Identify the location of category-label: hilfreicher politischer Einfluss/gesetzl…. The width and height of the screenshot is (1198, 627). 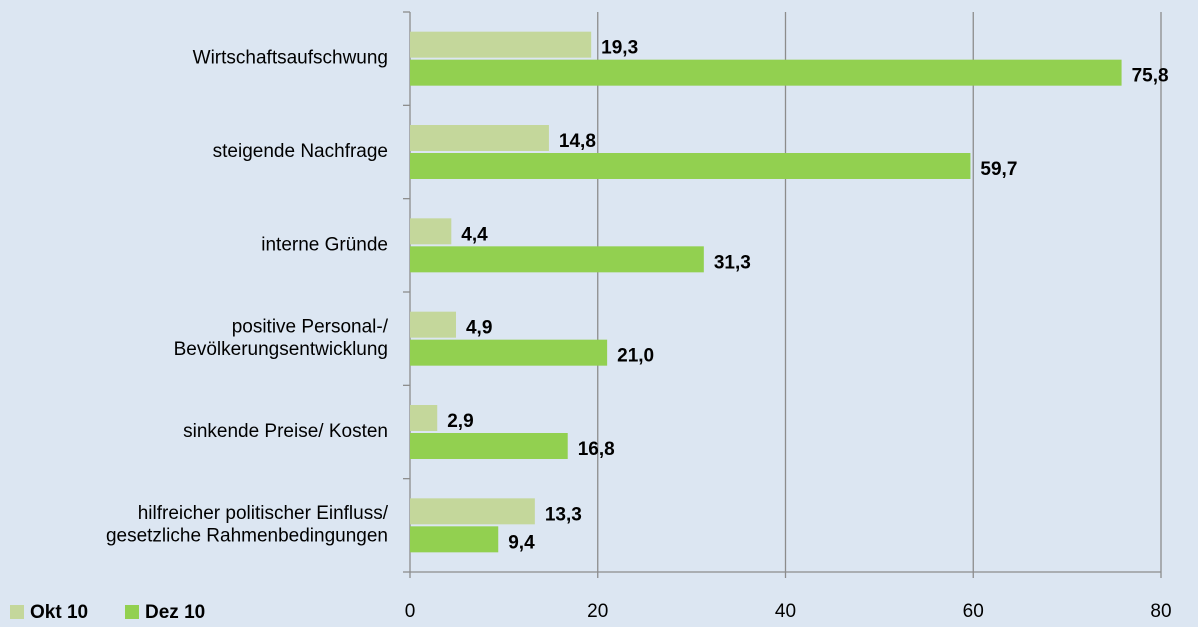
(247, 525).